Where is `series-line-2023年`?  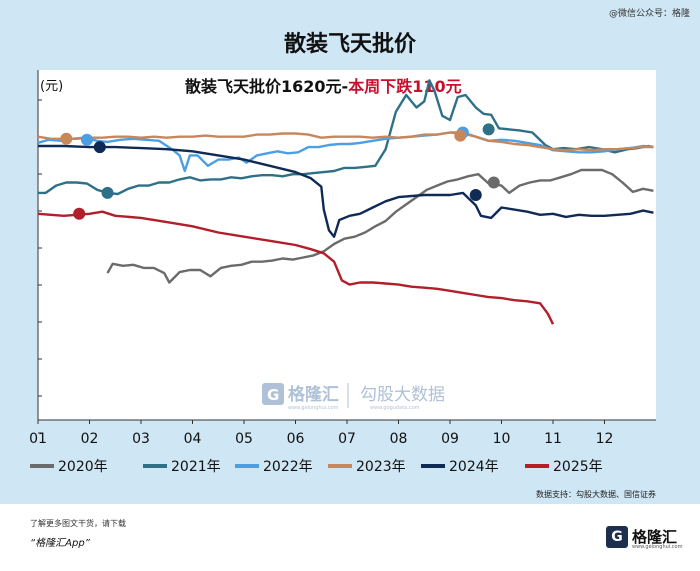 series-line-2023年 is located at coordinates (345, 141).